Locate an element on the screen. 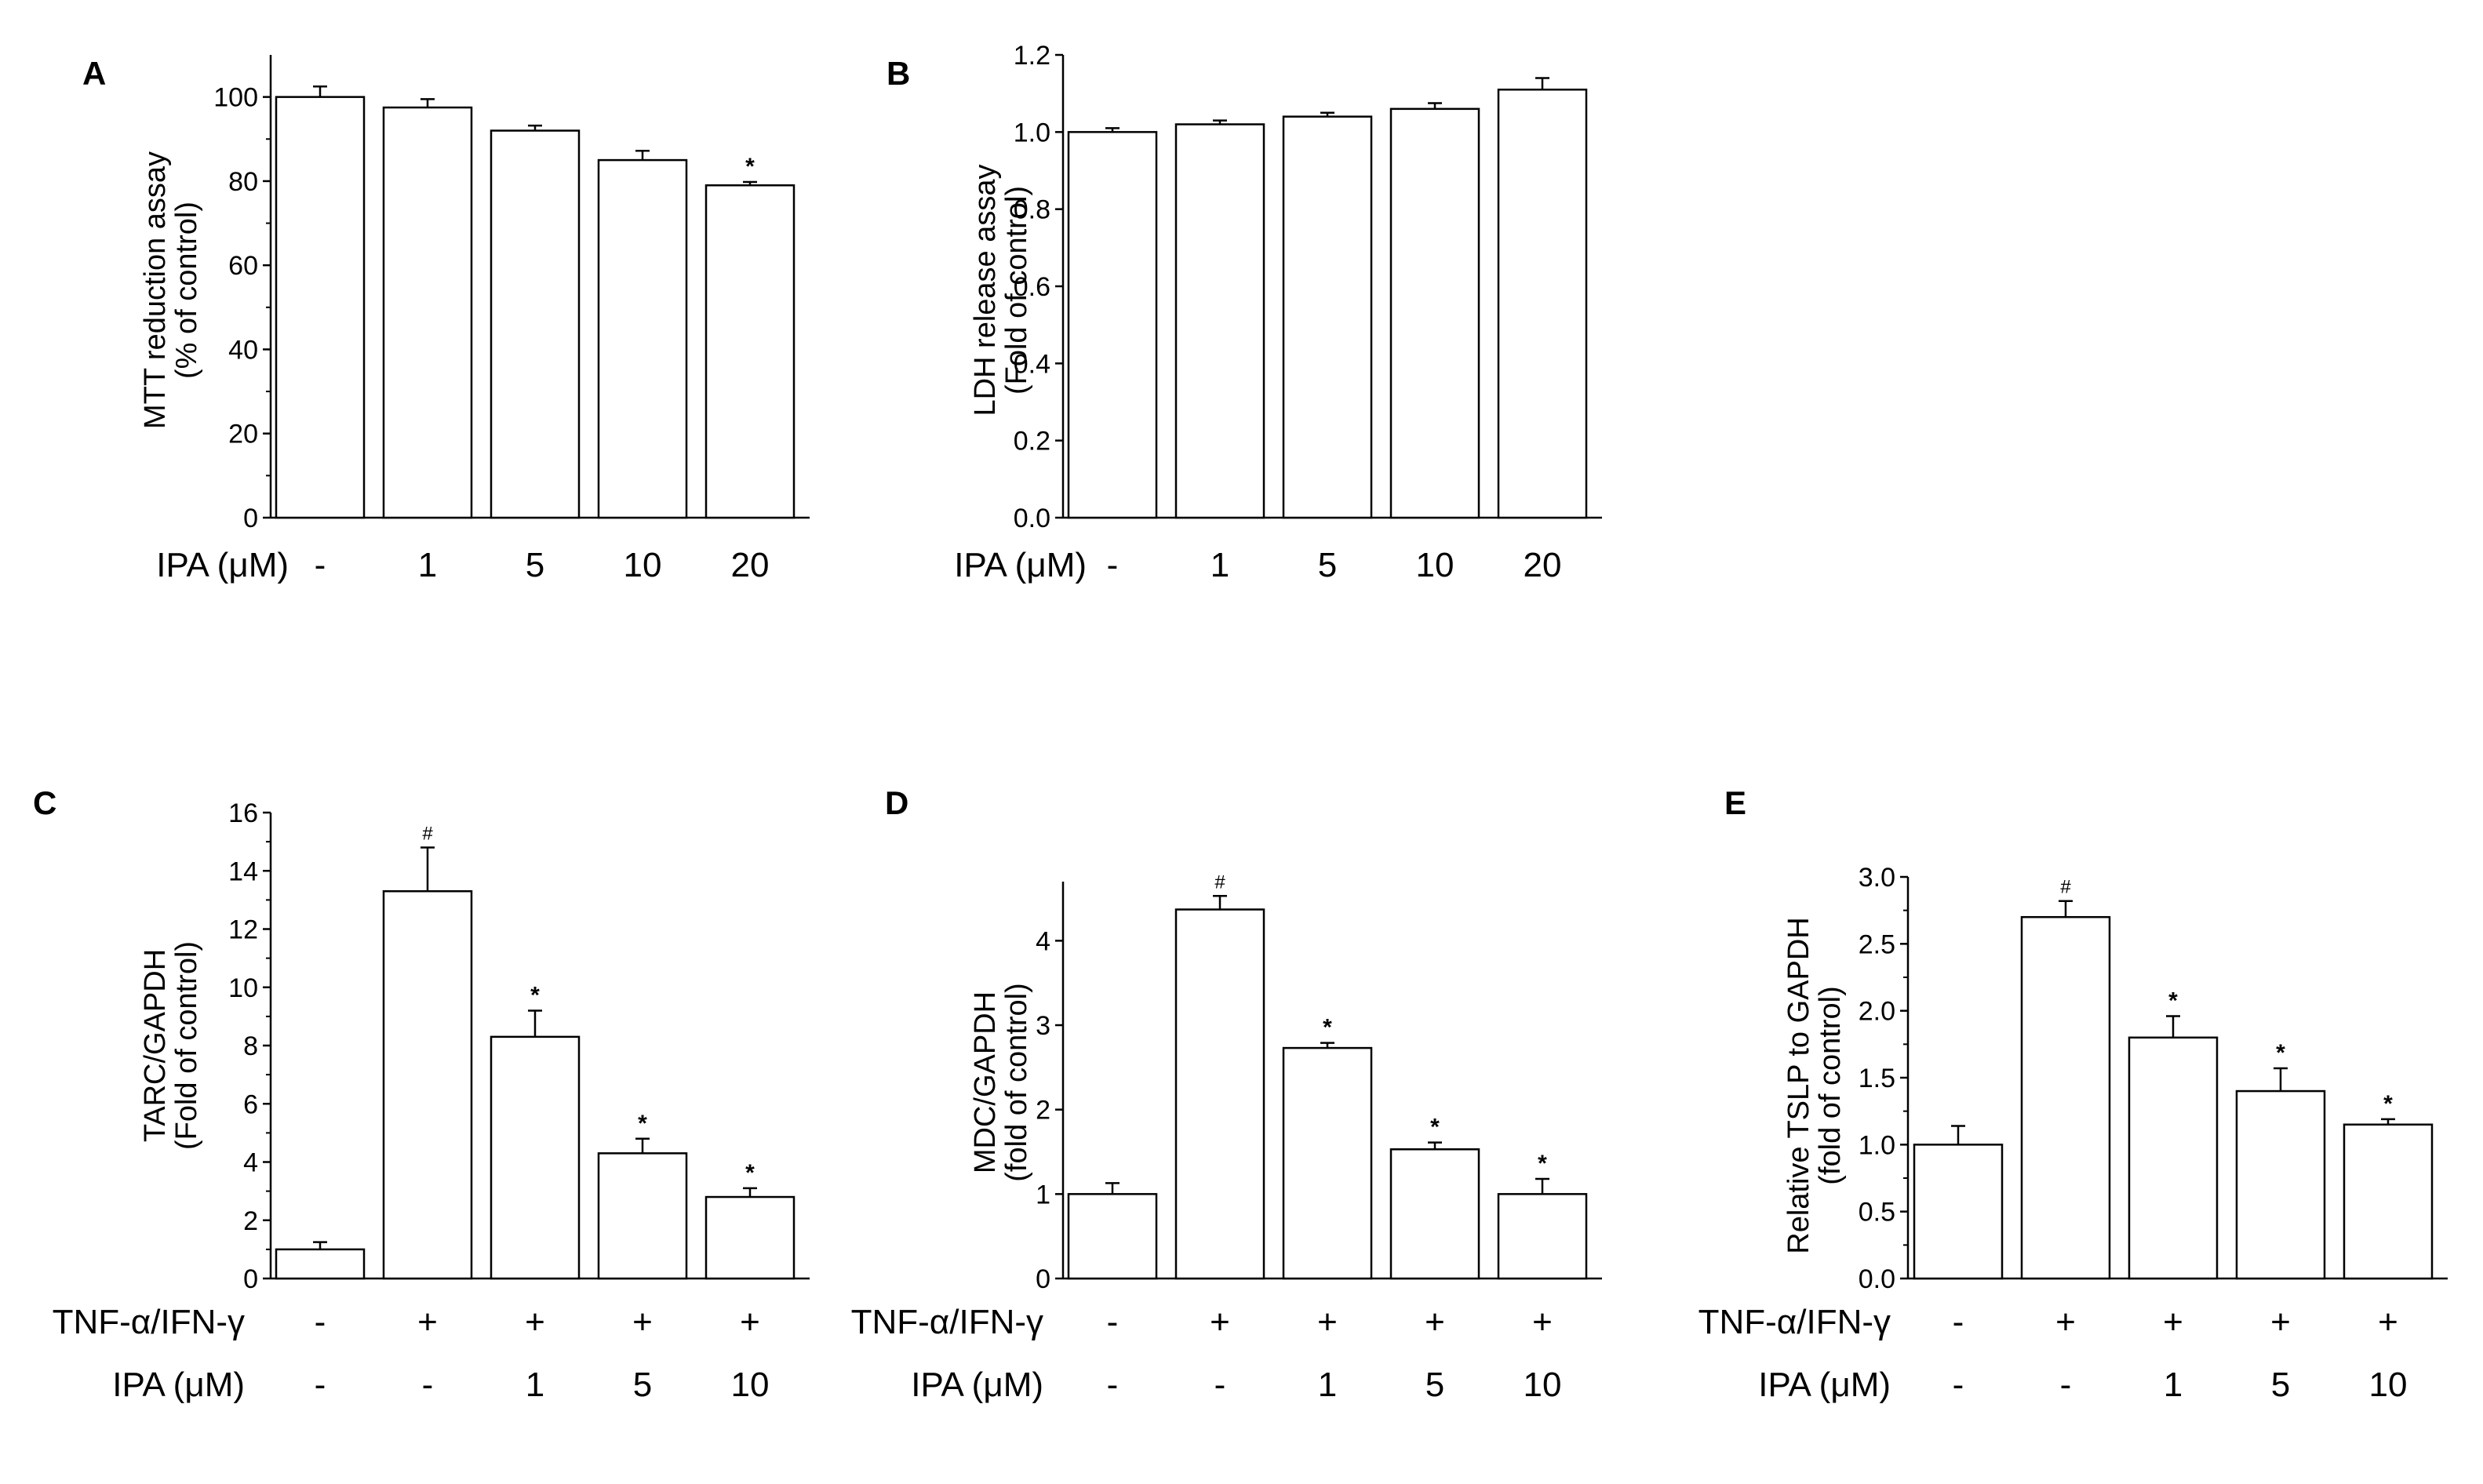 The width and height of the screenshot is (2483, 1484). y-tick-label: 4 is located at coordinates (1043, 941).